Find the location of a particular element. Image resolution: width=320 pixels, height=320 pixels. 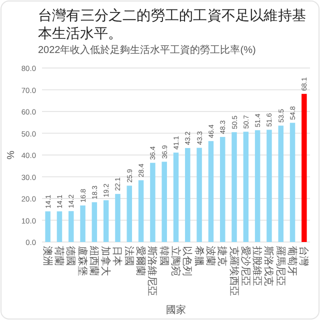

x-tick-label: 立陶宛 is located at coordinates (176, 261).